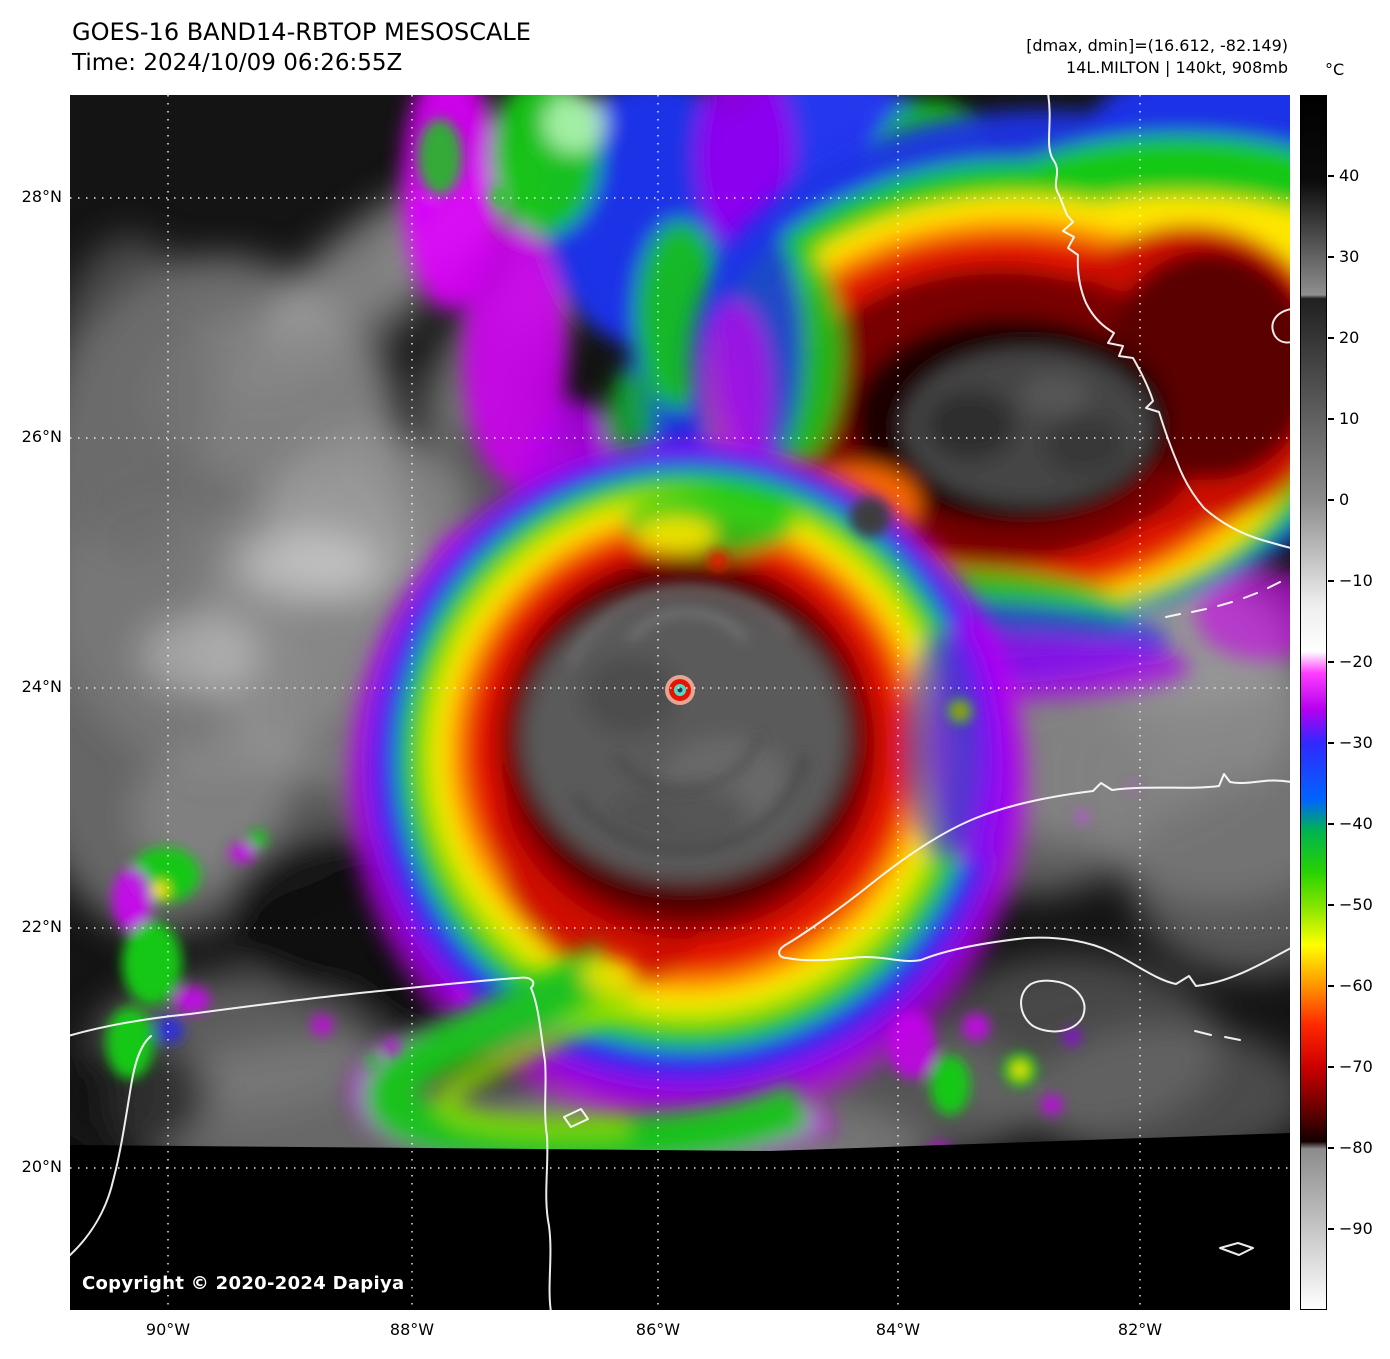 This screenshot has width=1390, height=1359. Describe the element at coordinates (41, 1166) in the screenshot. I see `lat-tick-label: 20°N` at that location.